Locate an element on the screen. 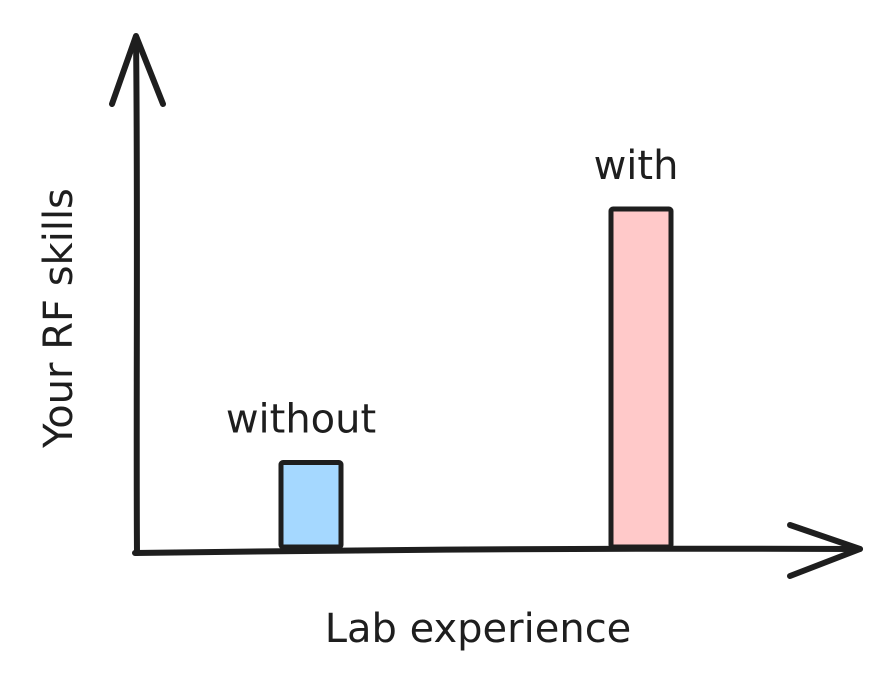 The width and height of the screenshot is (891, 687). bar-without is located at coordinates (311, 505).